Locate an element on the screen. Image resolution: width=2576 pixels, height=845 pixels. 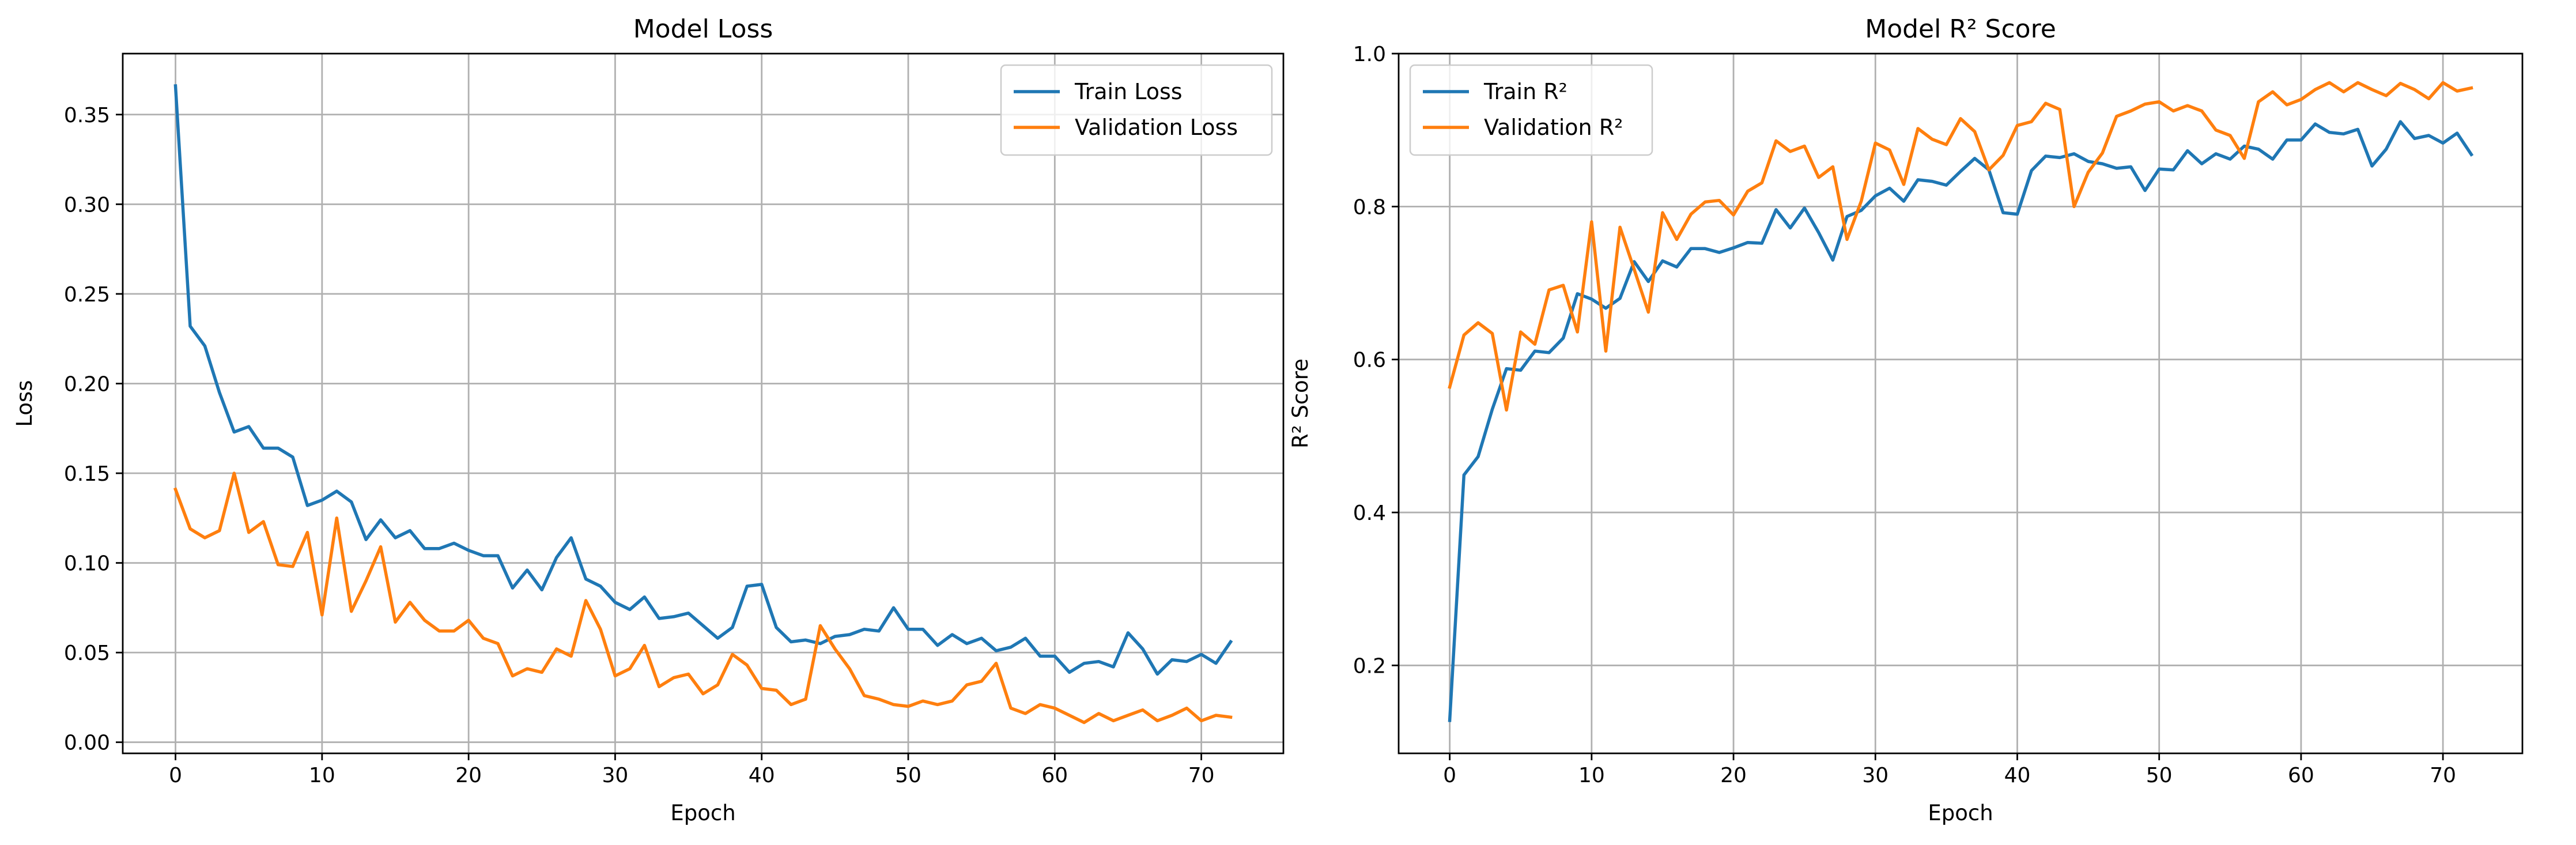
y-tick-label: 0.05 is located at coordinates (87, 653).